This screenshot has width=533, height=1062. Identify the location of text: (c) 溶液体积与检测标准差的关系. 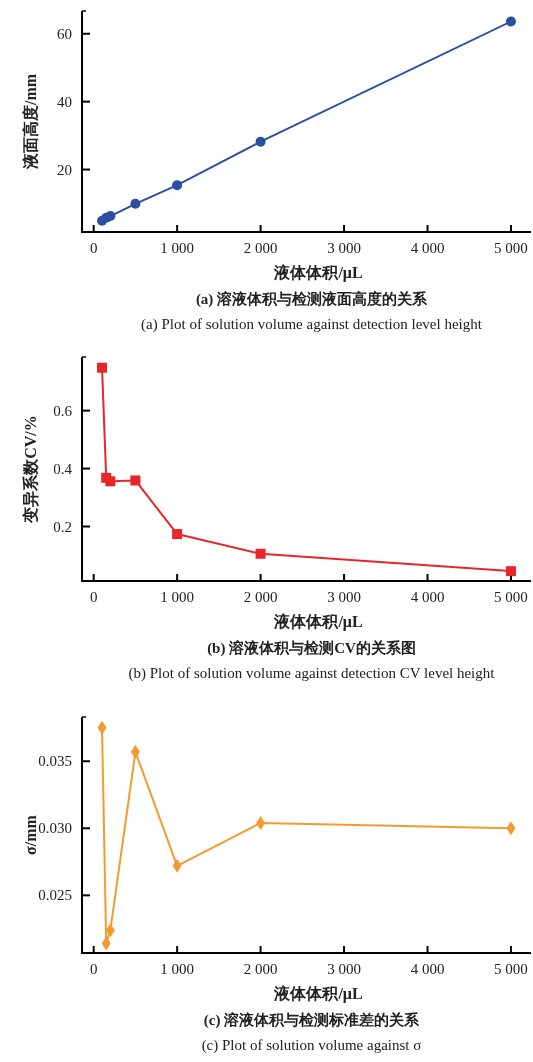
(312, 1020).